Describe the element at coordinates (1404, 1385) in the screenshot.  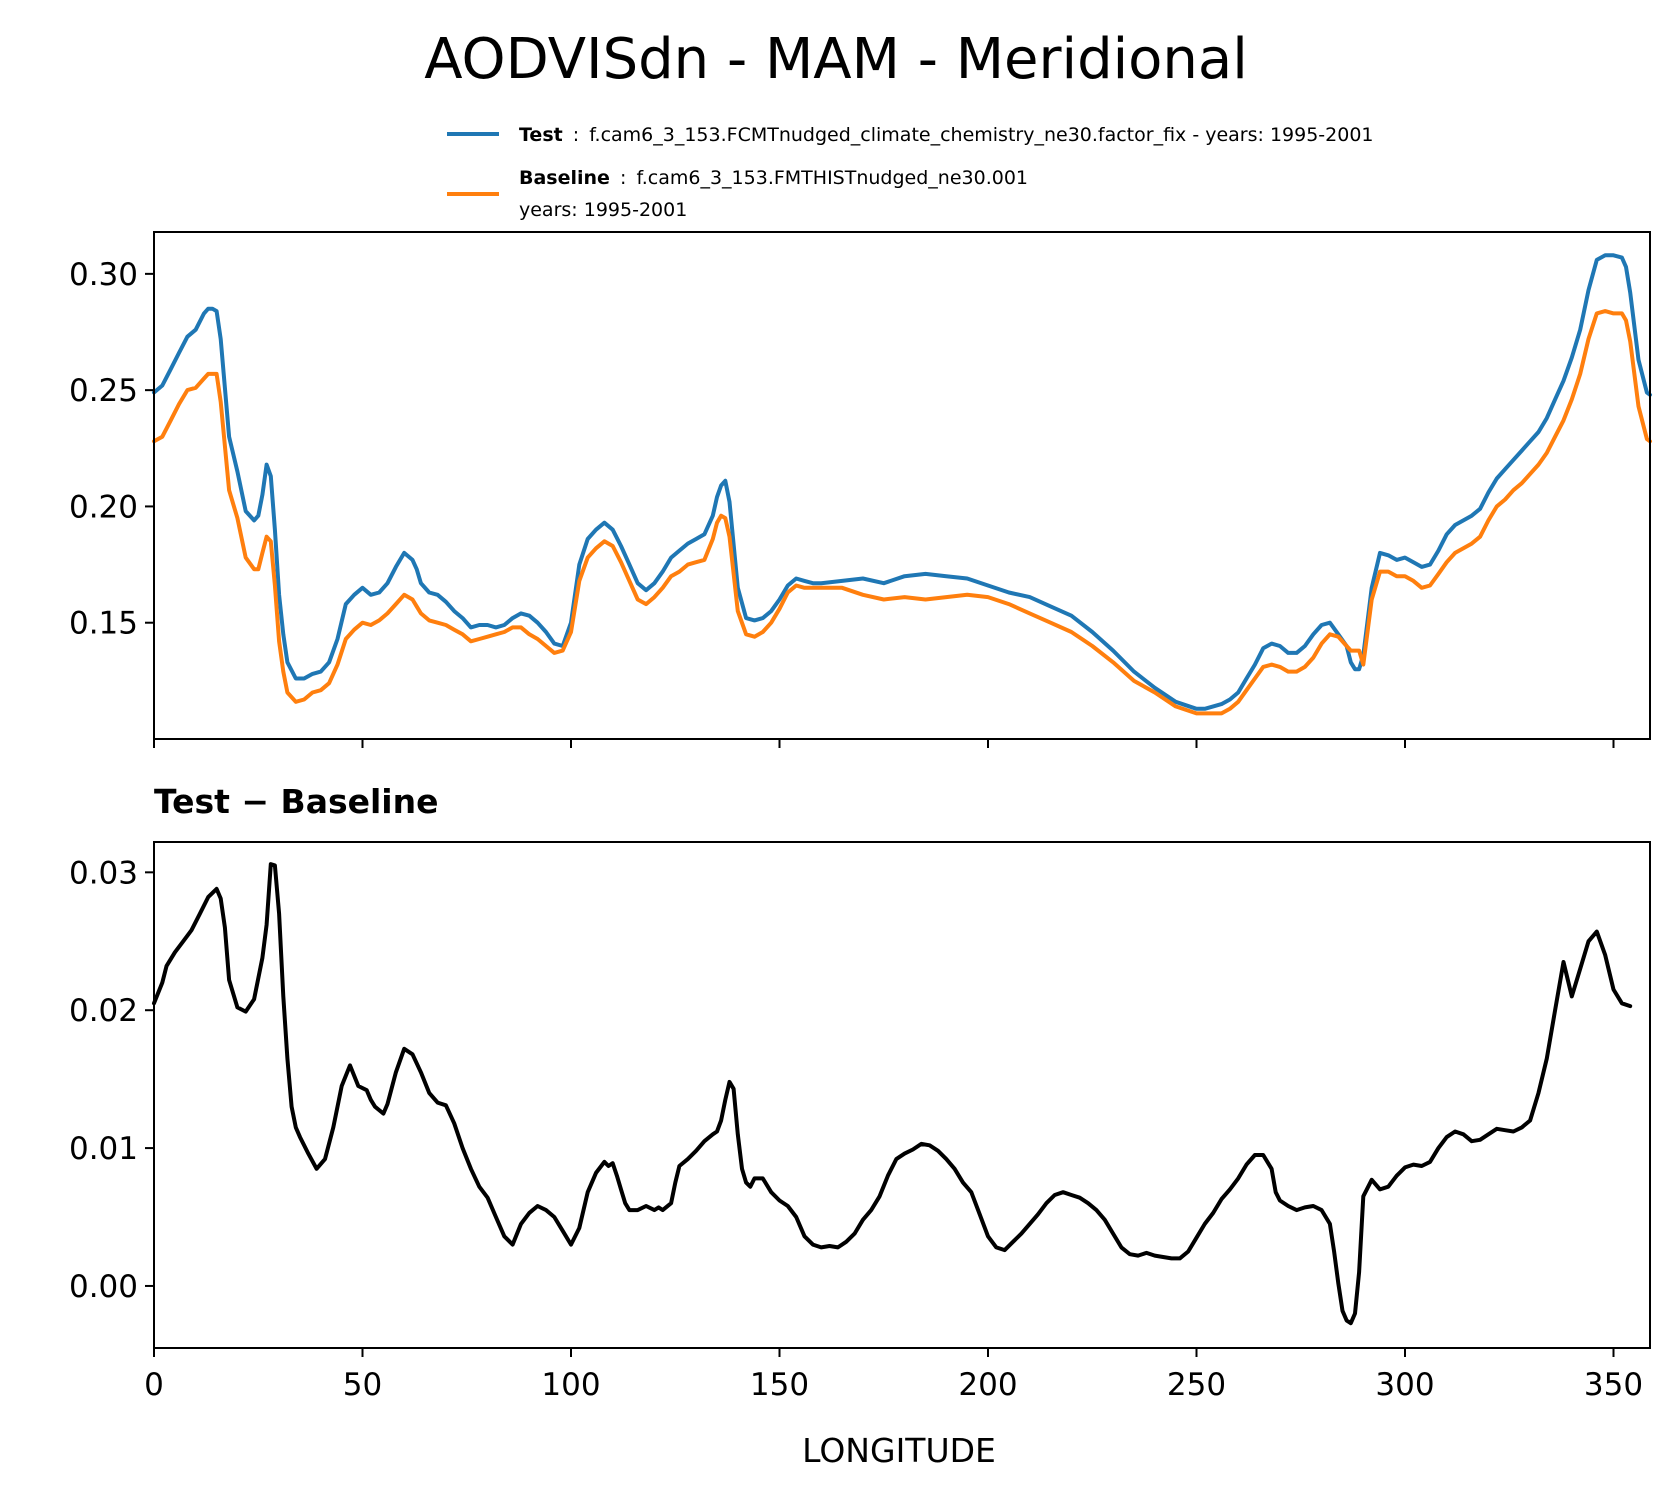
I see `x-tick-label: 300` at that location.